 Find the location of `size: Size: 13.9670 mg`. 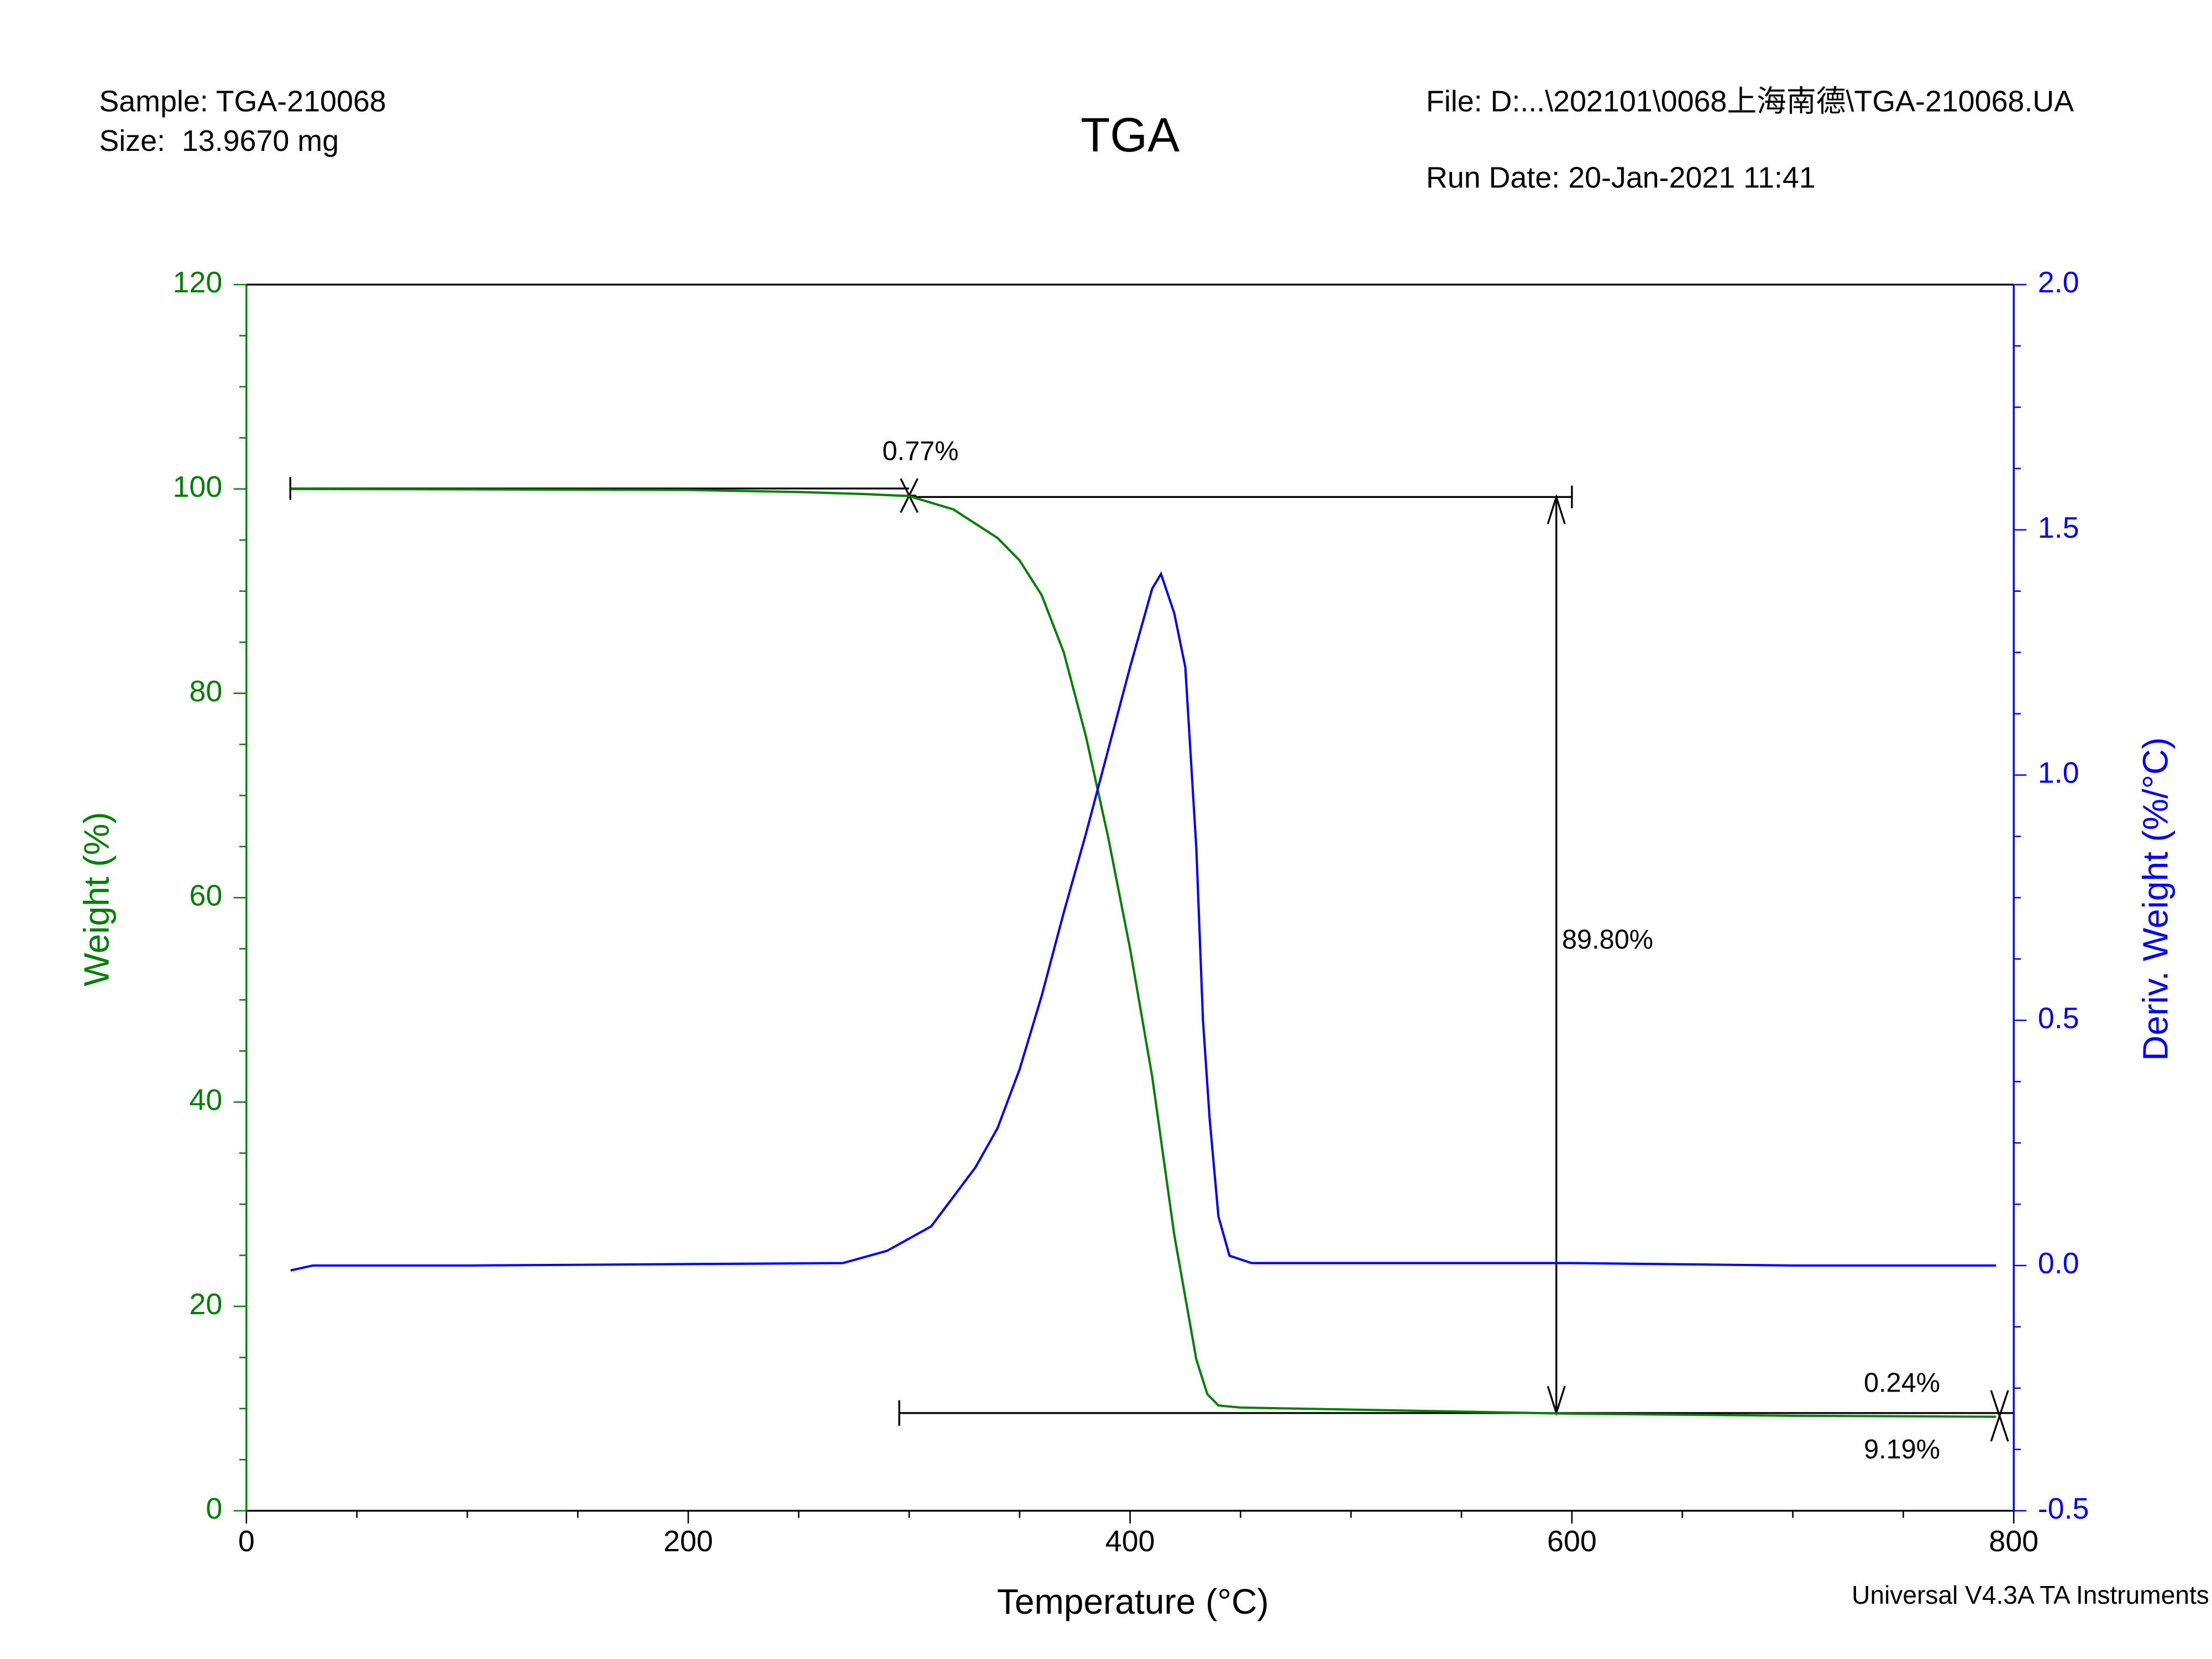

size: Size: 13.9670 mg is located at coordinates (219, 141).